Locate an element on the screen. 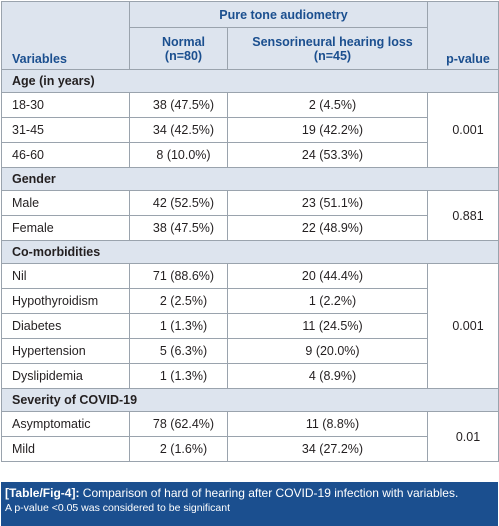 The width and height of the screenshot is (499, 526). table-row: Dyslipidemia 1 (1.3%) 4 (8.9%) is located at coordinates (250, 376).